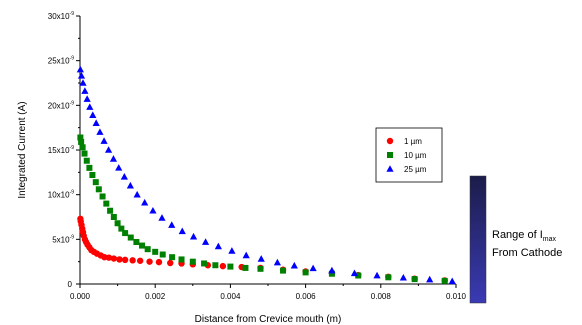 The image size is (582, 325). What do you see at coordinates (22, 149) in the screenshot?
I see `y-axis-title: Integrated Current (A)` at bounding box center [22, 149].